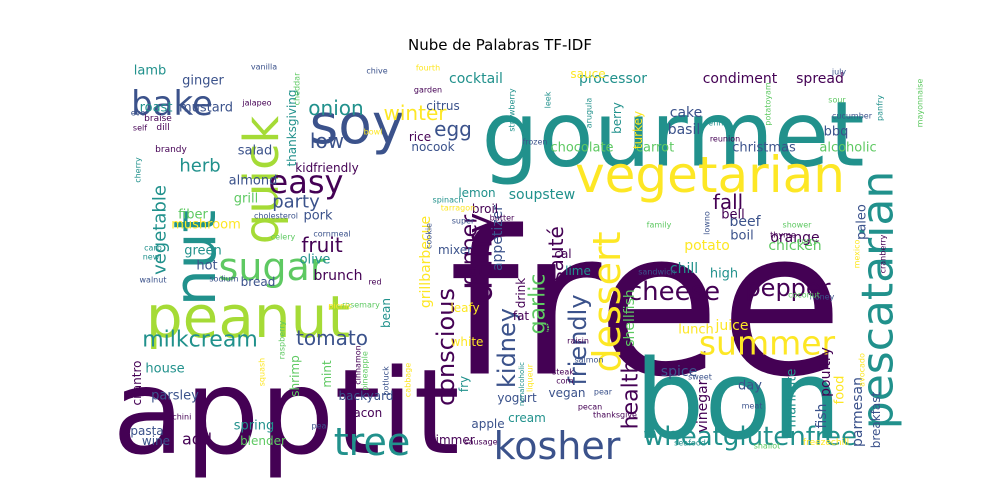  Describe the element at coordinates (276, 216) in the screenshot. I see `word-cholesterol: cholesterol` at that location.